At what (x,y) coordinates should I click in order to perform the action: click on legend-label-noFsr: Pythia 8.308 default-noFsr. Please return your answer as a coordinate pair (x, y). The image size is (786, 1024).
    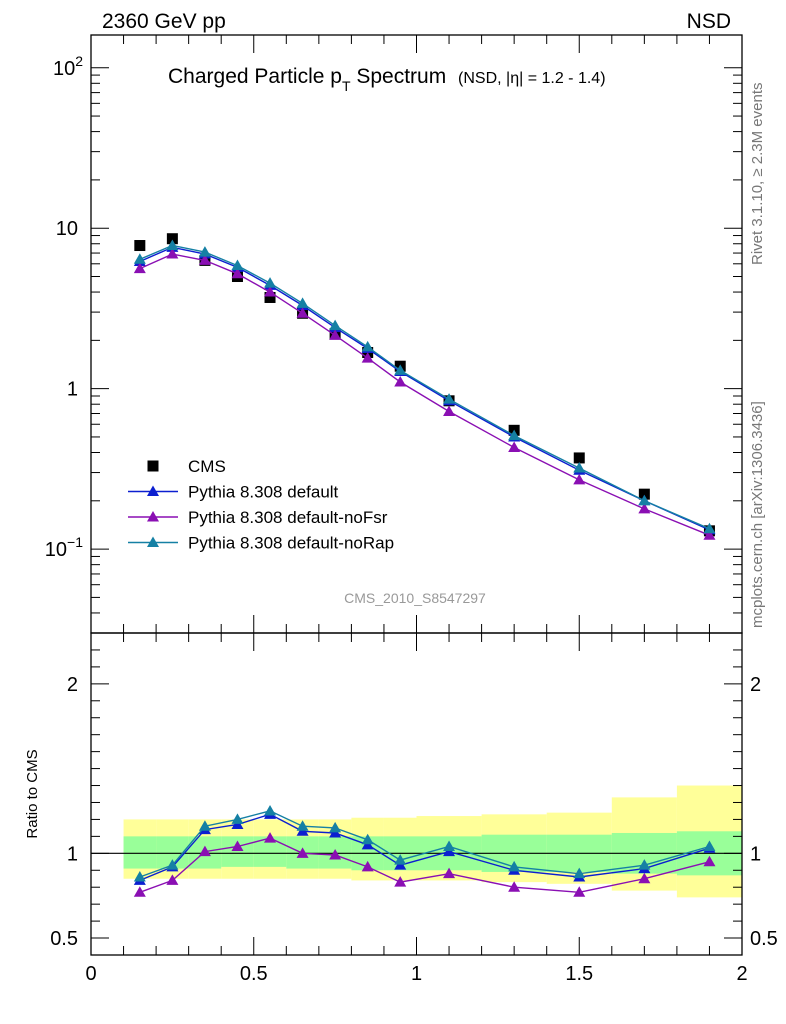
    Looking at the image, I should click on (288, 517).